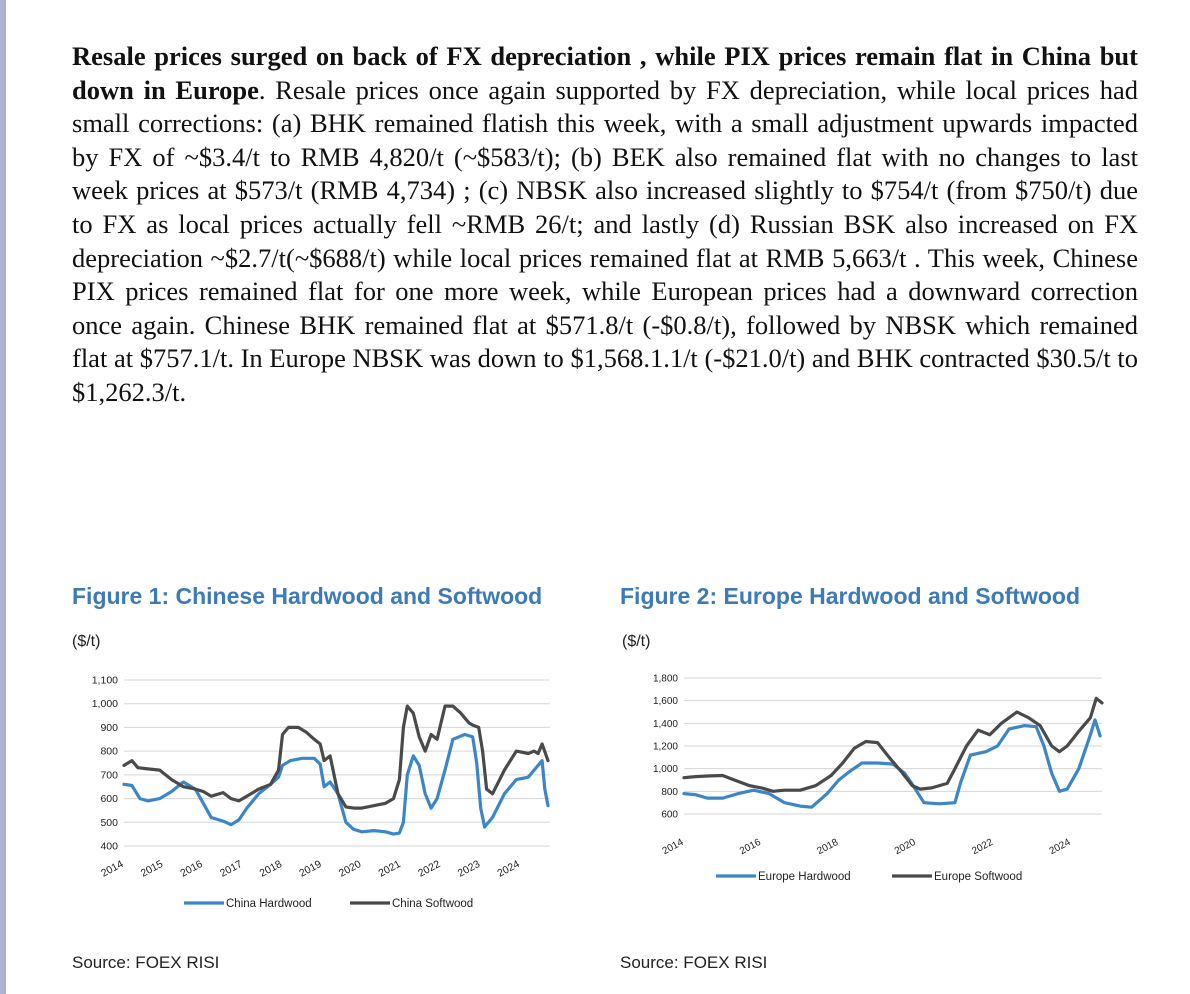 Image resolution: width=1190 pixels, height=994 pixels. I want to click on series-line-europe-softwood, so click(893, 744).